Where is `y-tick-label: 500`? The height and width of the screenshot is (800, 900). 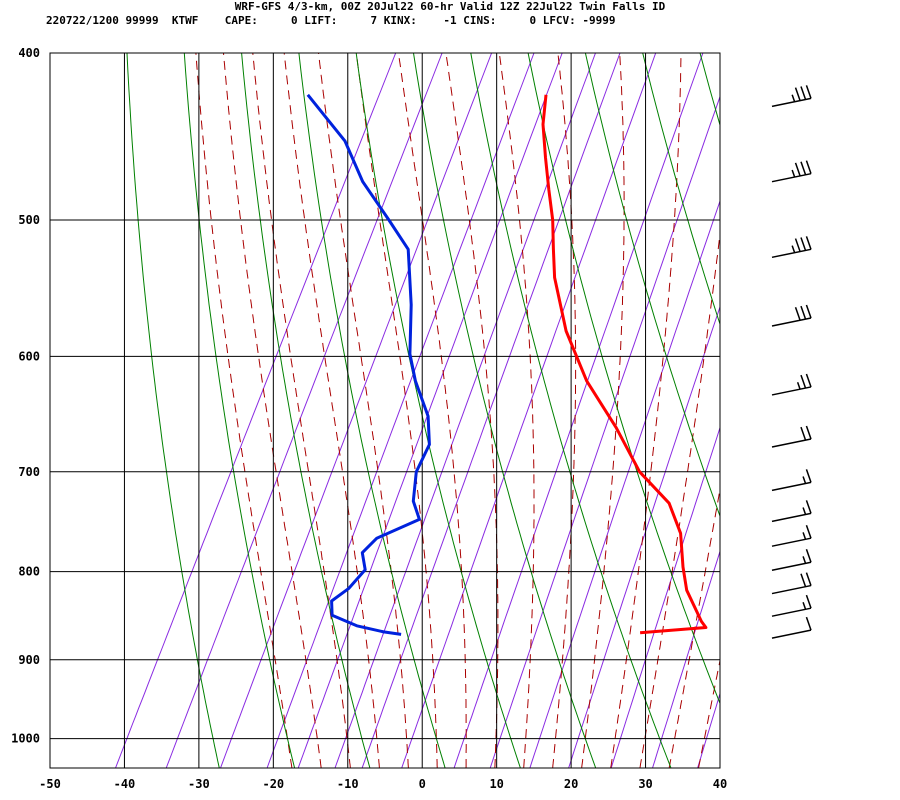
y-tick-label: 500 is located at coordinates (29, 220).